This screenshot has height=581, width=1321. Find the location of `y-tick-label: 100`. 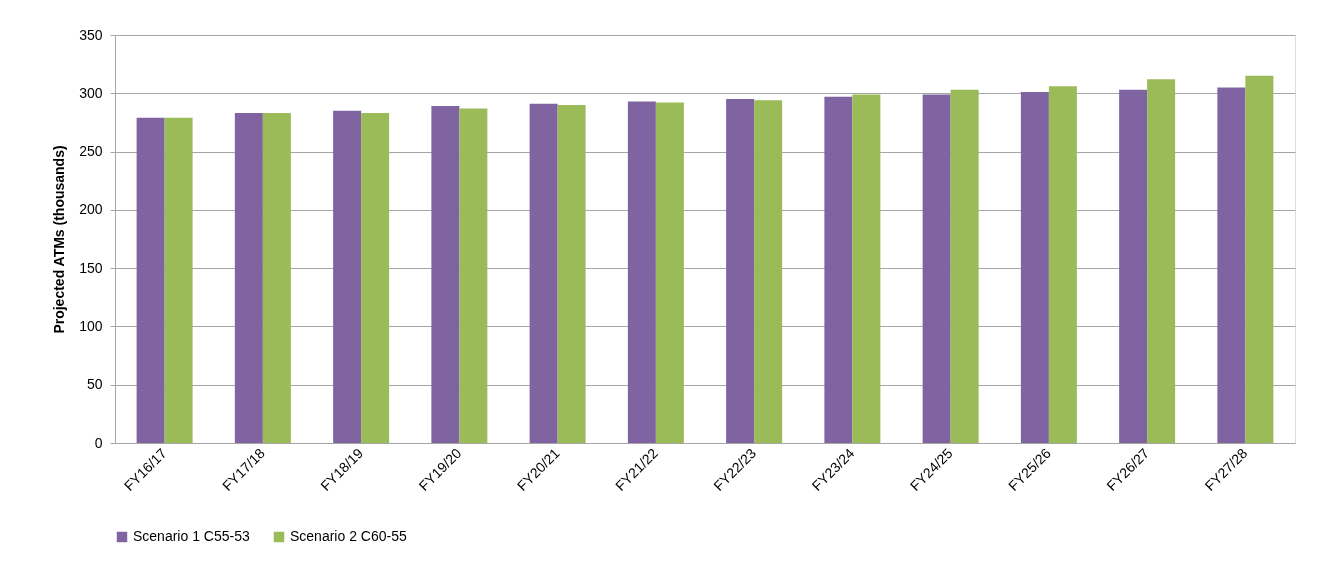

y-tick-label: 100 is located at coordinates (91, 325).